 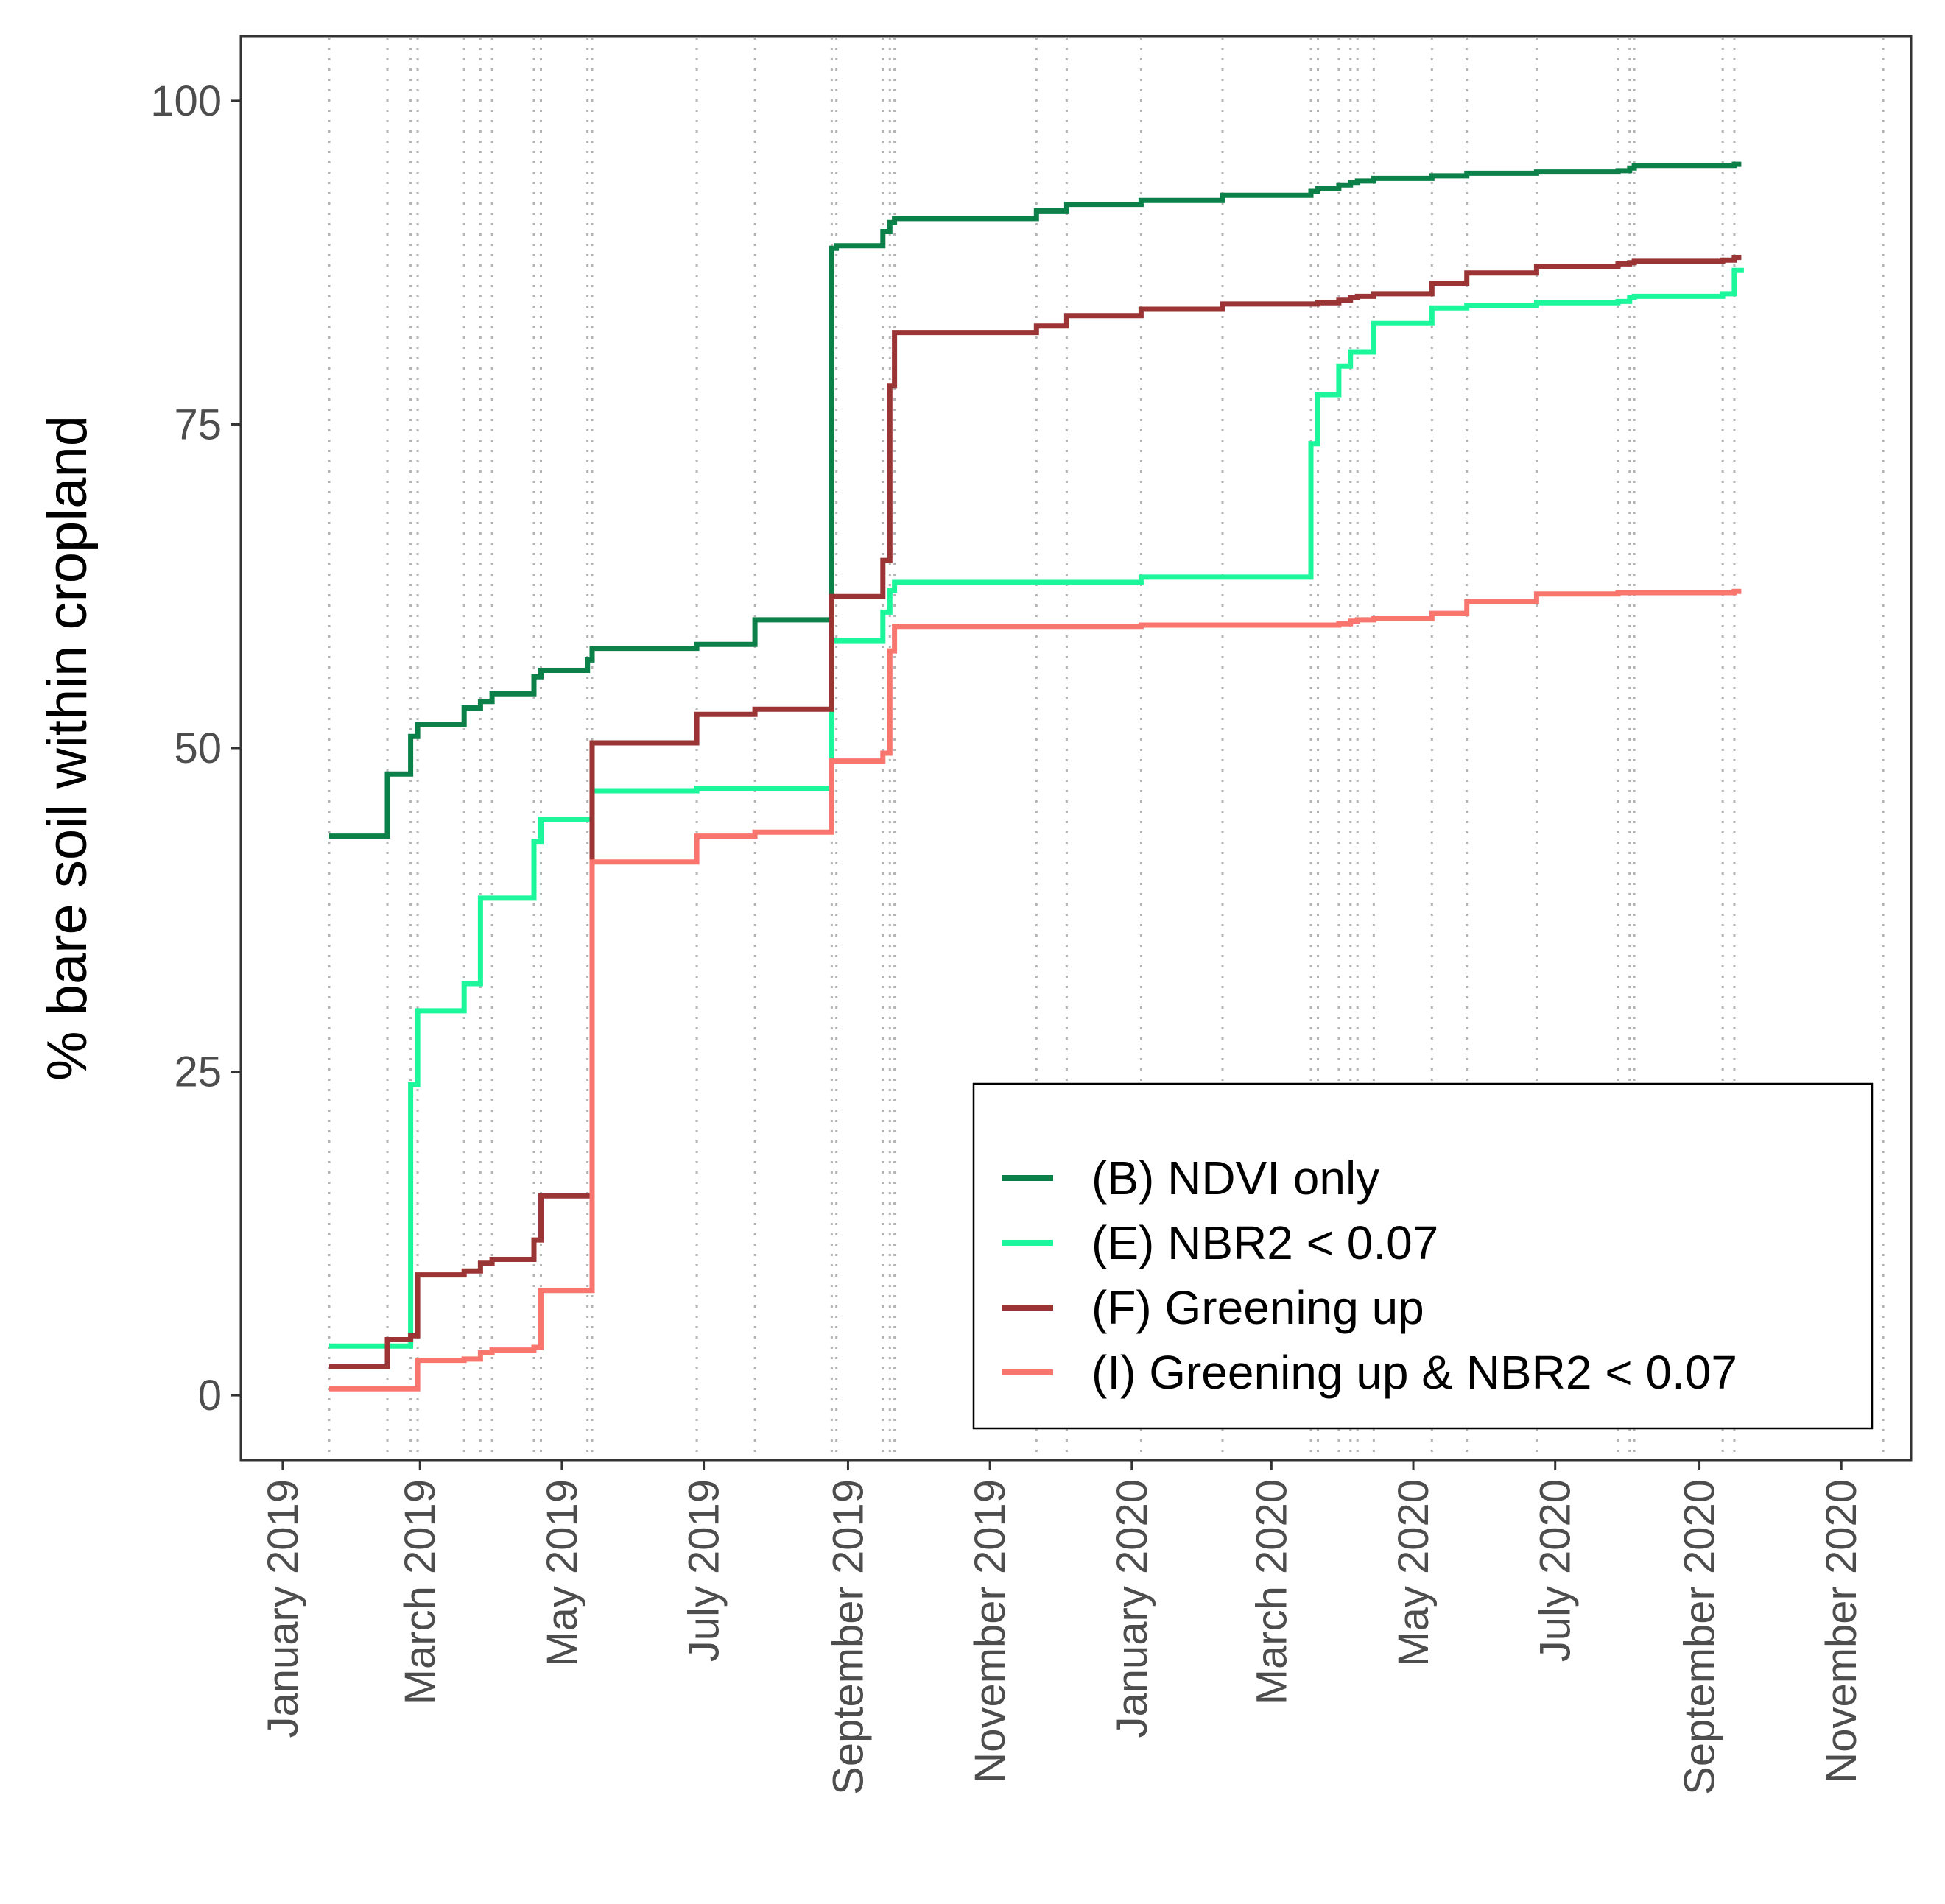 I want to click on y-tick-label: 50, so click(x=198, y=748).